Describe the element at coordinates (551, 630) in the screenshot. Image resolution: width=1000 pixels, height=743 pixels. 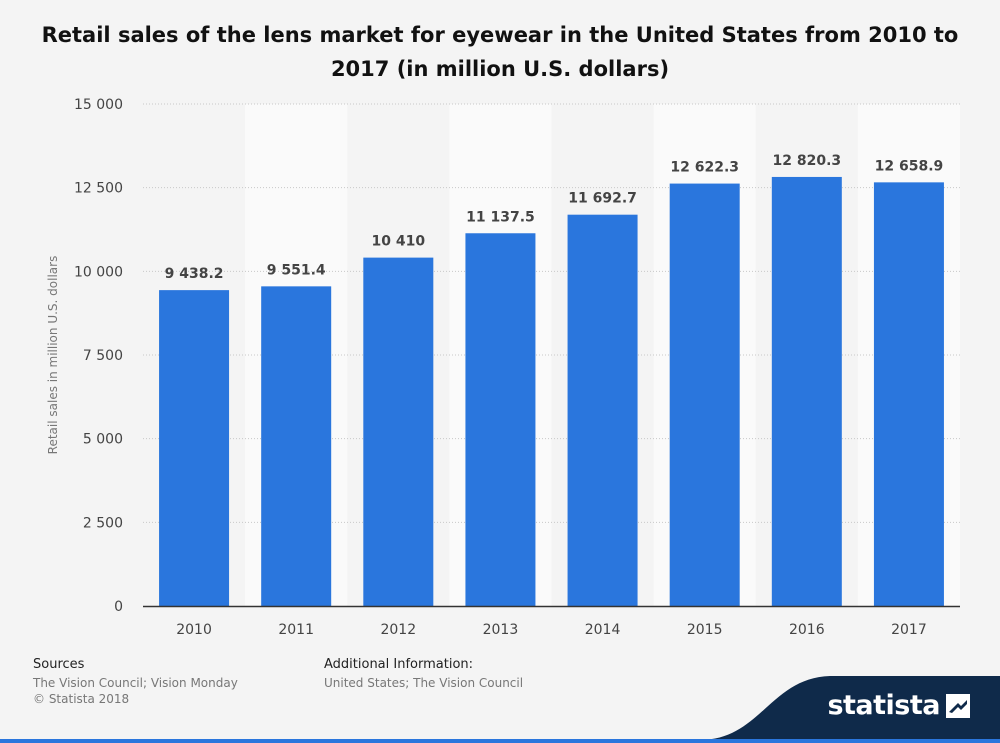
I see `x-axis-ticks: 2010 2011 2012 2013 2014 2015 2016 2017` at that location.